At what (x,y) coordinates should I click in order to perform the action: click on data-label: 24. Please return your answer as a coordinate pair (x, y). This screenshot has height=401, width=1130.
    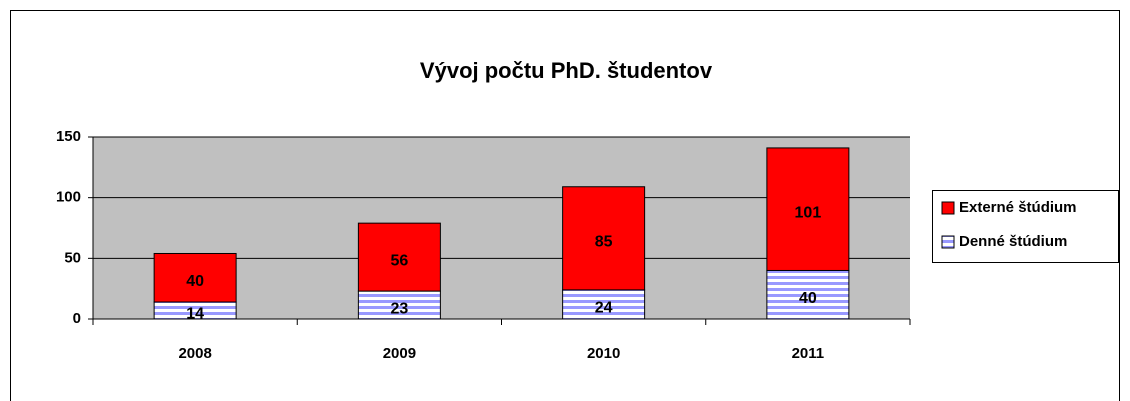
    Looking at the image, I should click on (604, 308).